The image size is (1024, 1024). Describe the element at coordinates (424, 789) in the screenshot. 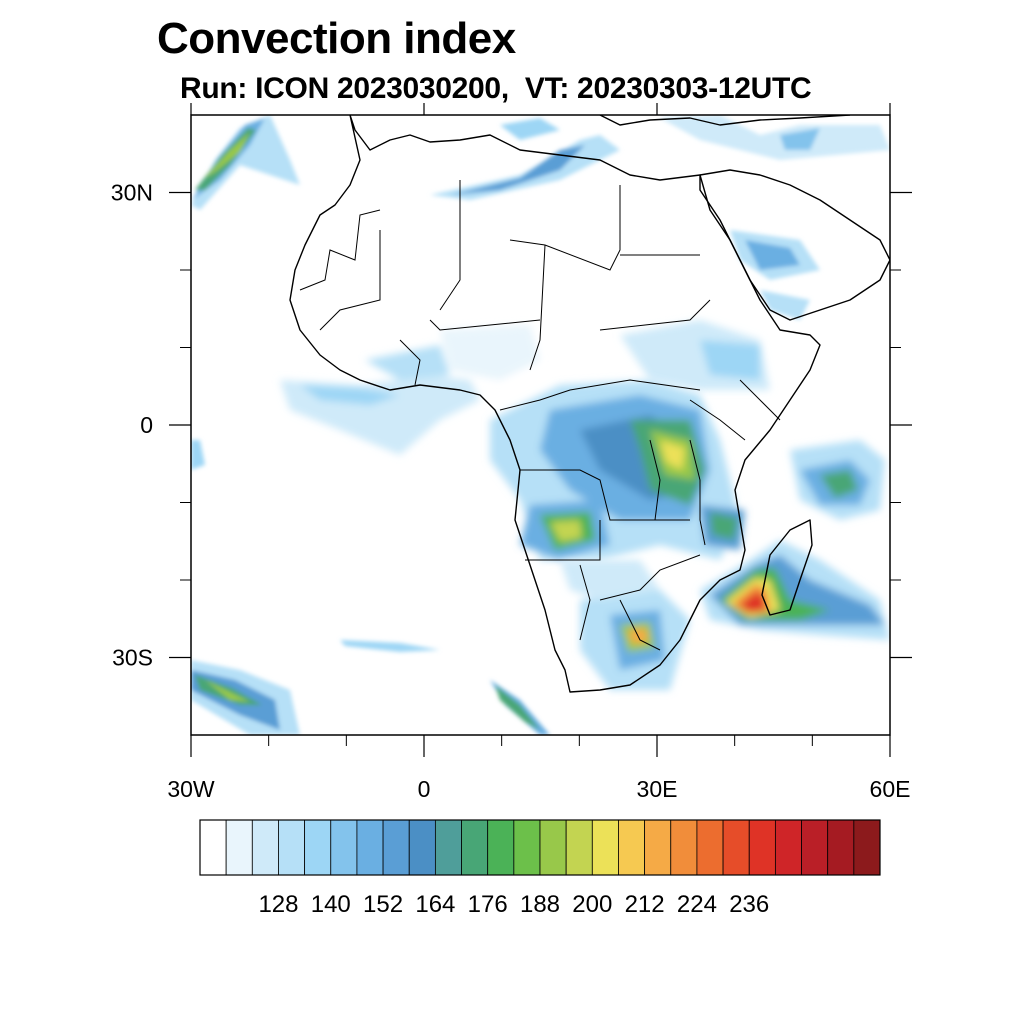

I see `lon-tick-label: 0` at that location.